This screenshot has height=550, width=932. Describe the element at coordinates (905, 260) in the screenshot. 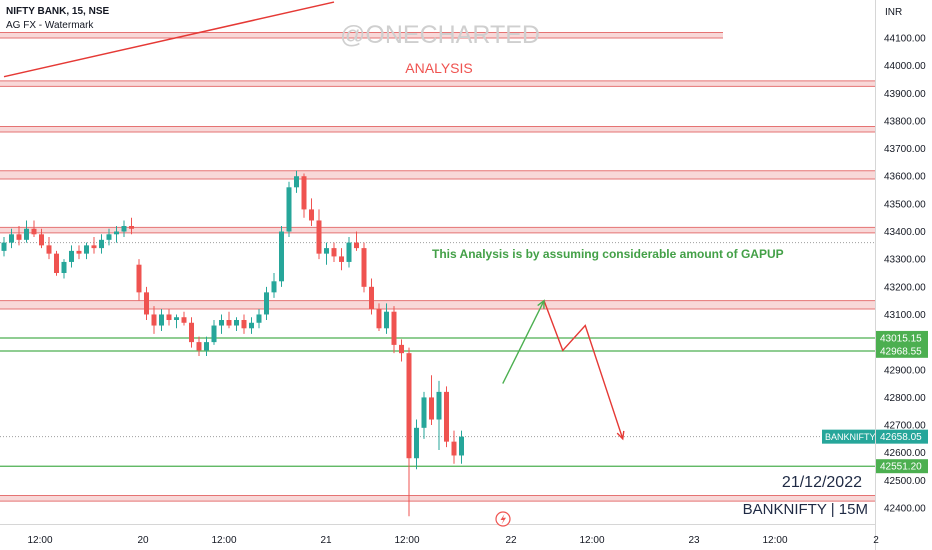

I see `price-tick-label: 43300.00` at that location.